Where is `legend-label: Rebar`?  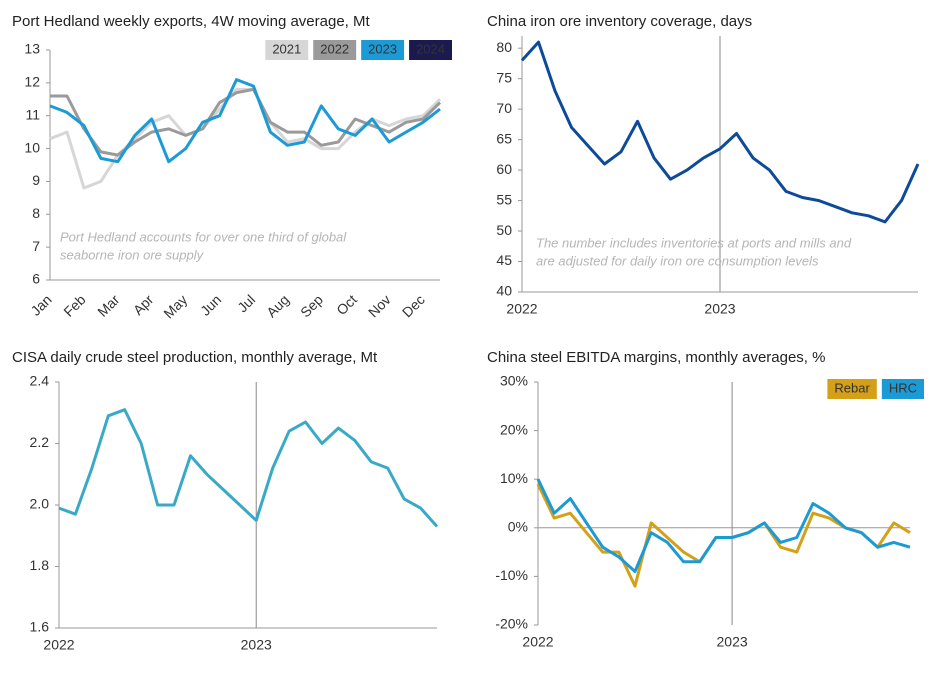
legend-label: Rebar is located at coordinates (852, 387).